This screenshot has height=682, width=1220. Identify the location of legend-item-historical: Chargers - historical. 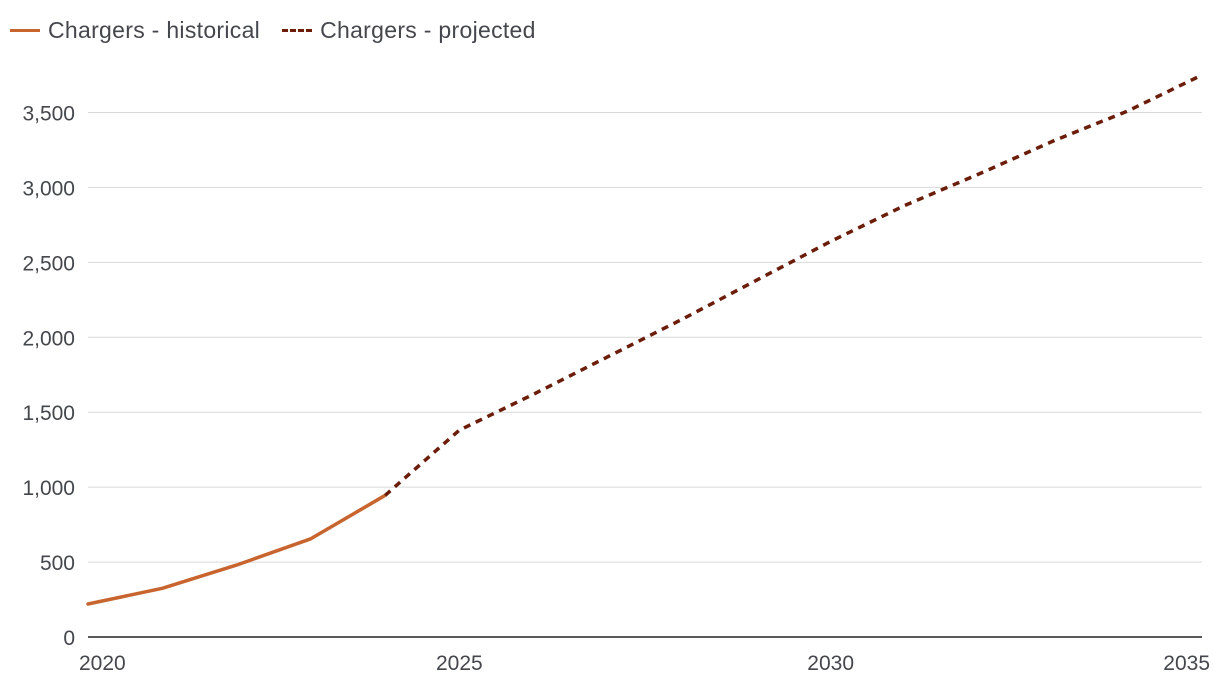
(135, 30).